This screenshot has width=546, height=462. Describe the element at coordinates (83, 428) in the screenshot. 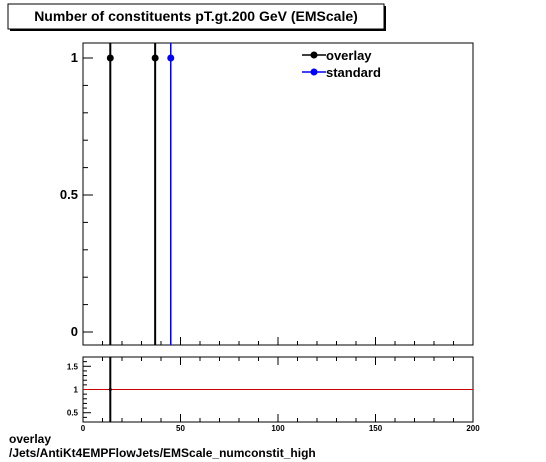

I see `ratio-x-tick-label: 0` at that location.